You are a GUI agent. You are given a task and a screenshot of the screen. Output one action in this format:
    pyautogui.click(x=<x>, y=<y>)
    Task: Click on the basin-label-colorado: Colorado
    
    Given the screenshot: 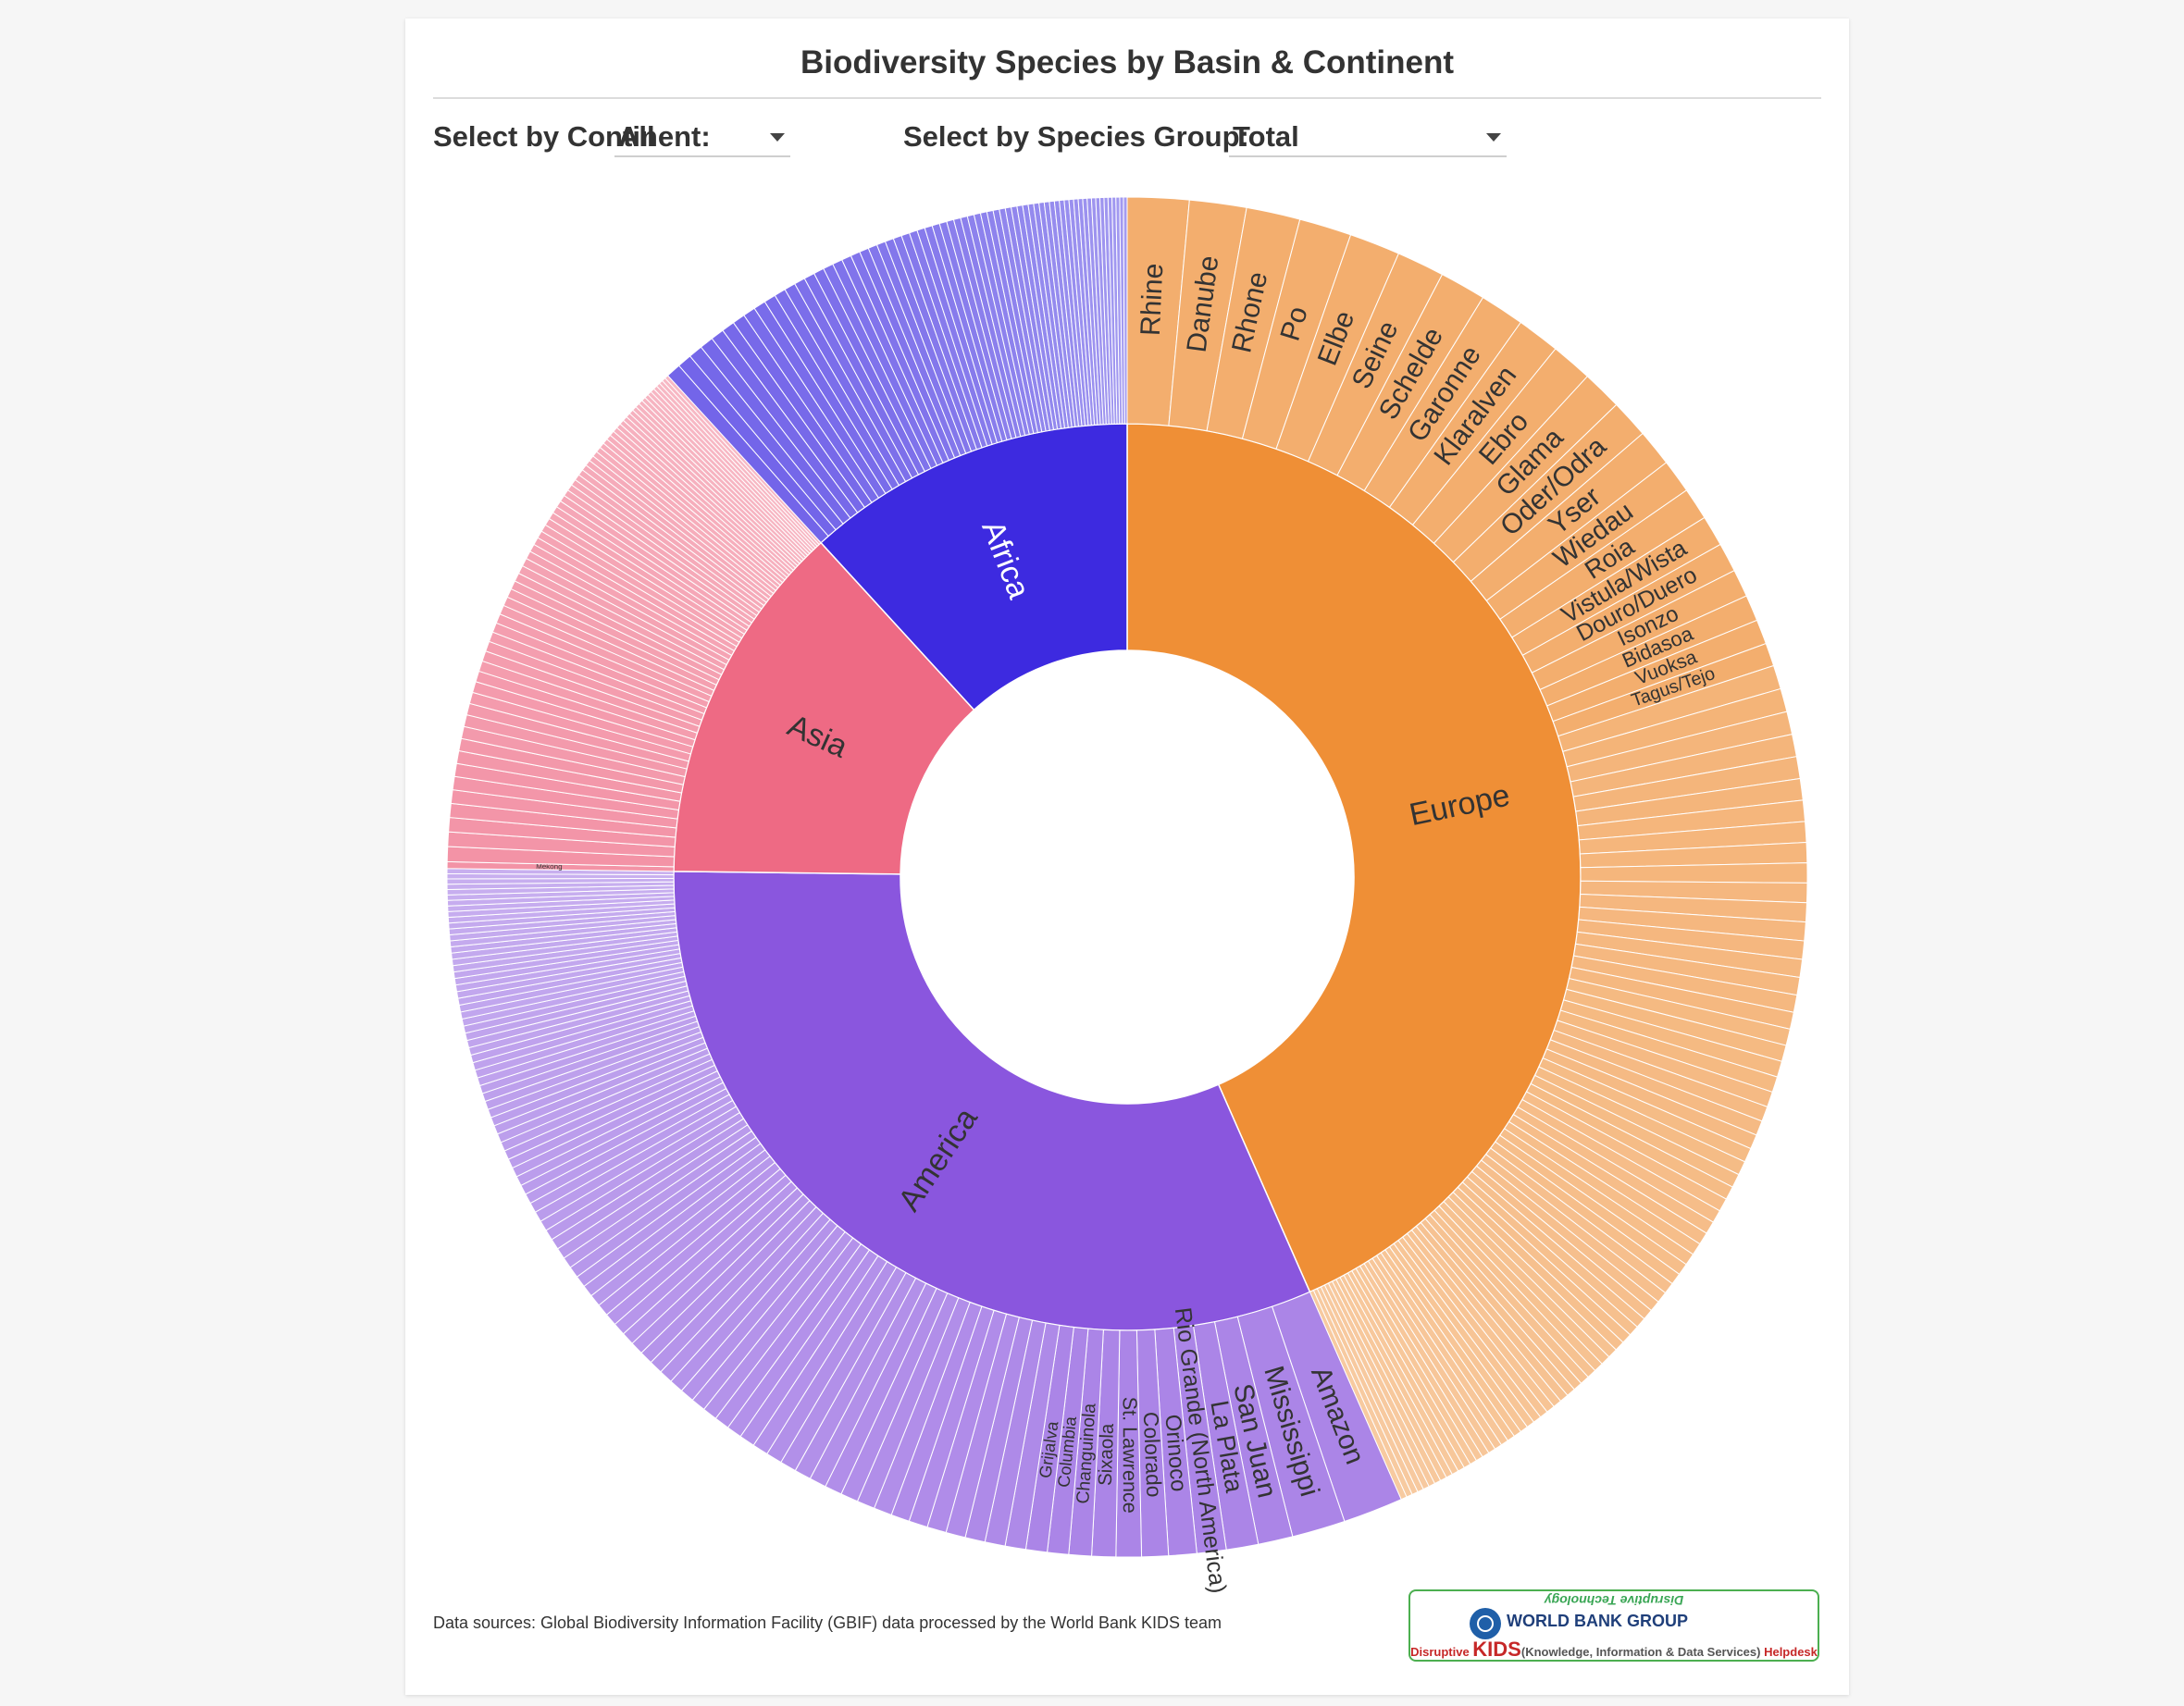 What is the action you would take?
    pyautogui.click(x=1153, y=1454)
    